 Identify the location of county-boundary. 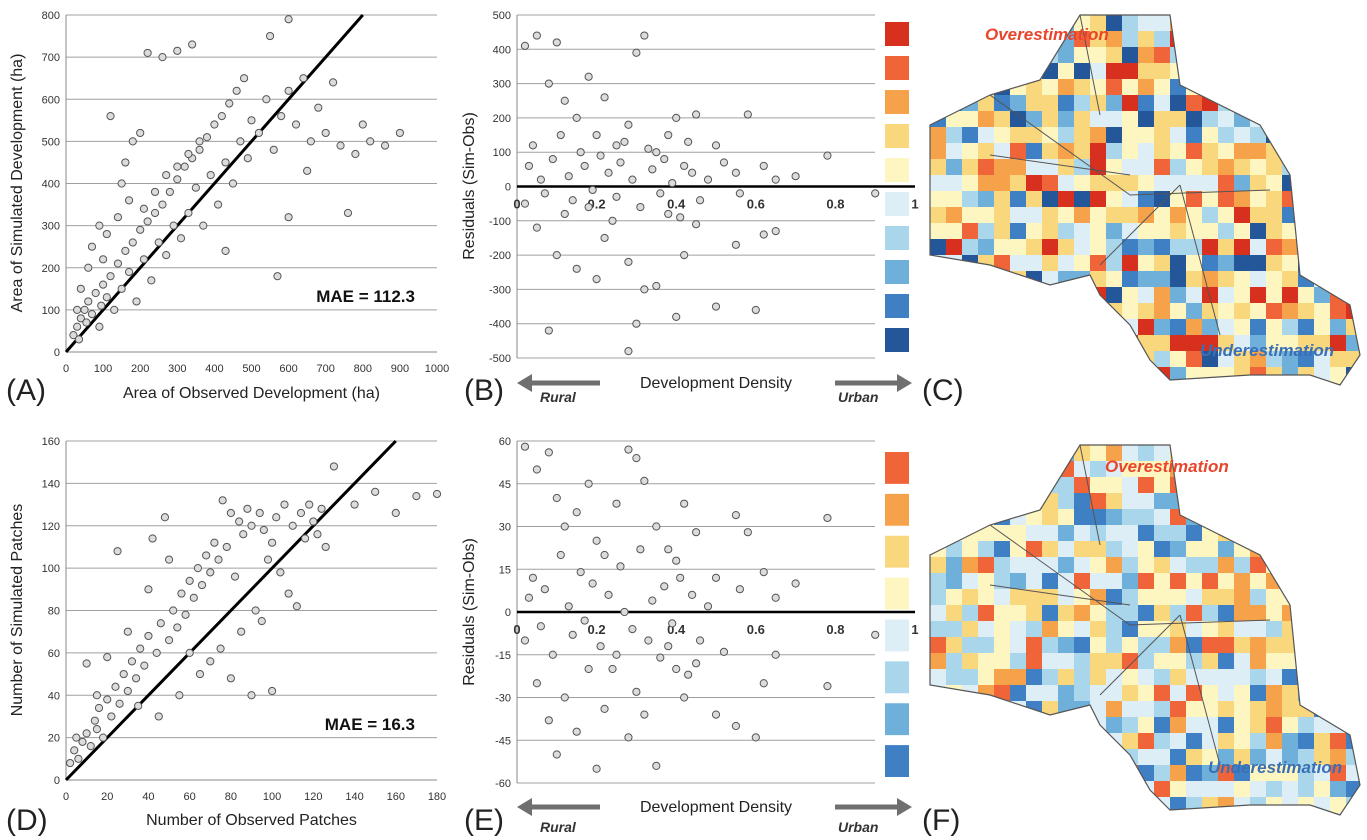
(1090, 65).